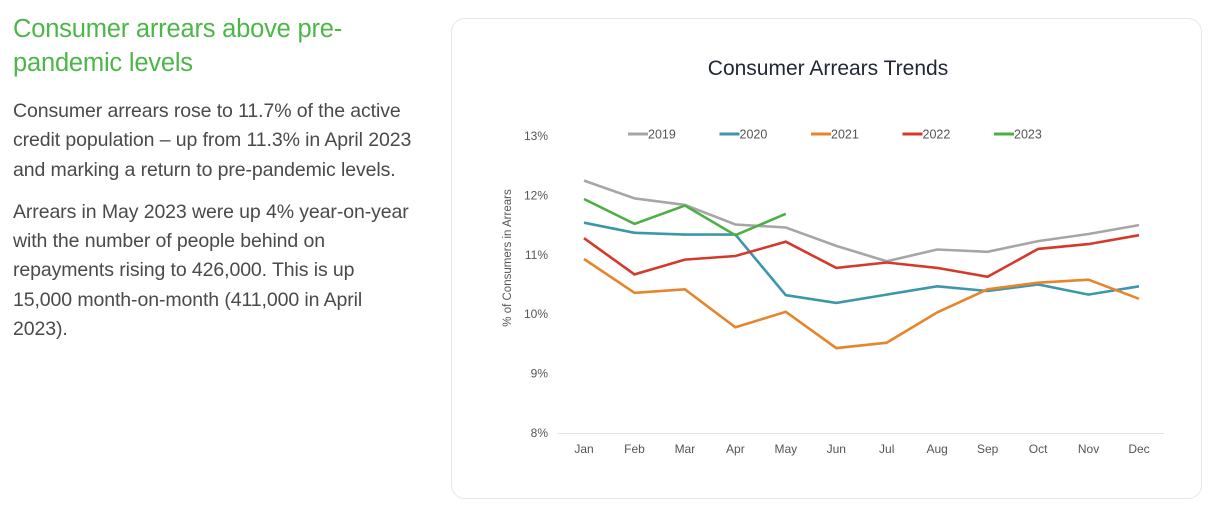 The width and height of the screenshot is (1212, 508). Describe the element at coordinates (685, 449) in the screenshot. I see `x-tick-label: Mar` at that location.